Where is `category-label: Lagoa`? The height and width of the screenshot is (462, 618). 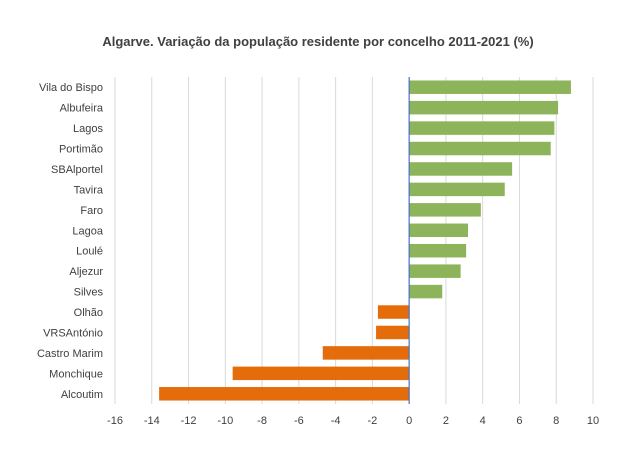
category-label: Lagoa is located at coordinates (87, 231).